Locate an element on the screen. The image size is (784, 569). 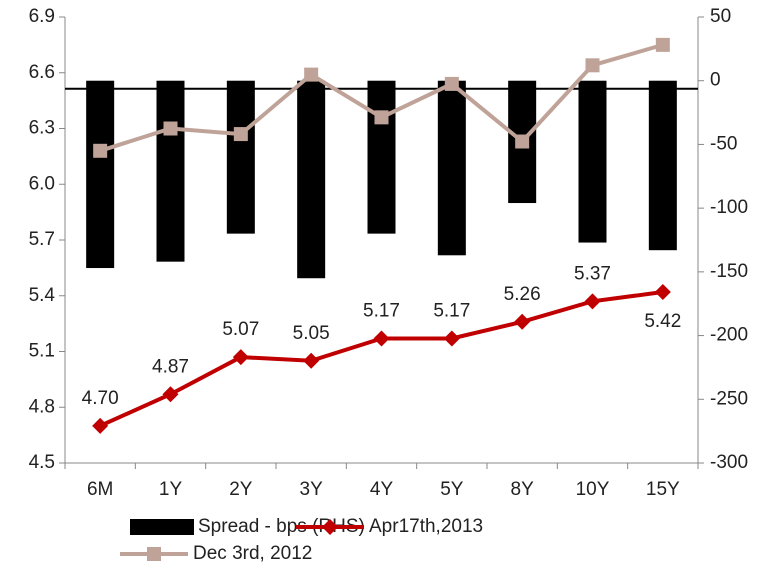
x-tick-label: 2Y is located at coordinates (241, 489).